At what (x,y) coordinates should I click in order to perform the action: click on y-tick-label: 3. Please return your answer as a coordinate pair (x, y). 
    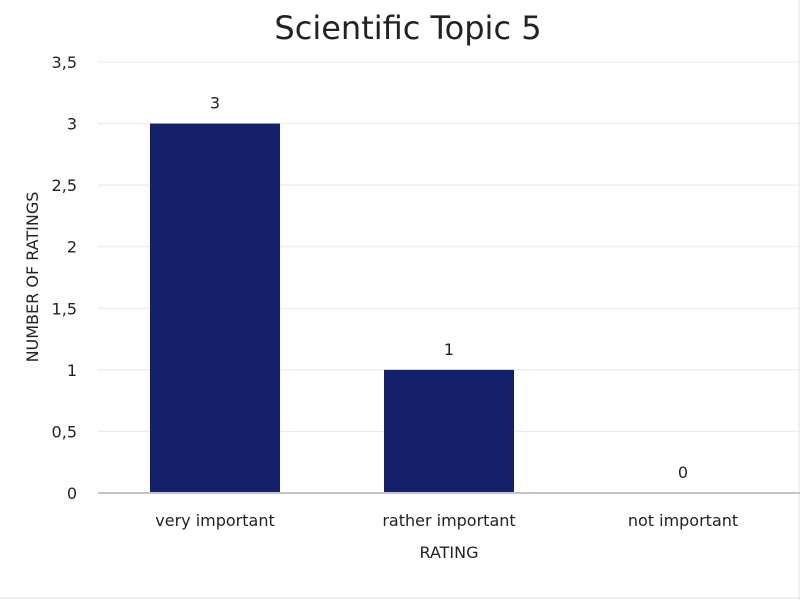
    Looking at the image, I should click on (72, 124).